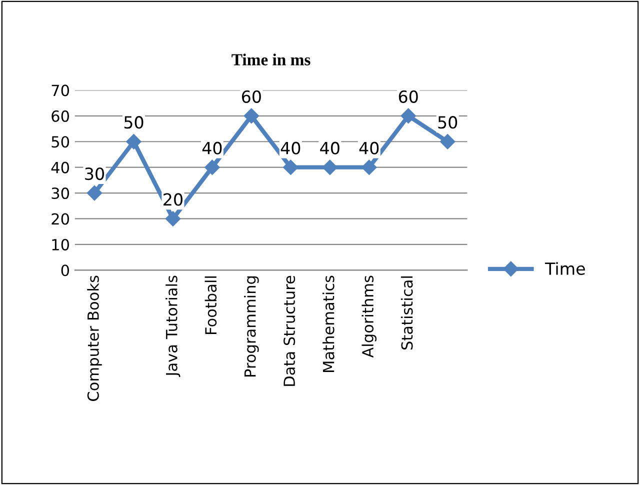 Image resolution: width=640 pixels, height=485 pixels. What do you see at coordinates (173, 199) in the screenshot?
I see `data-label: 20` at bounding box center [173, 199].